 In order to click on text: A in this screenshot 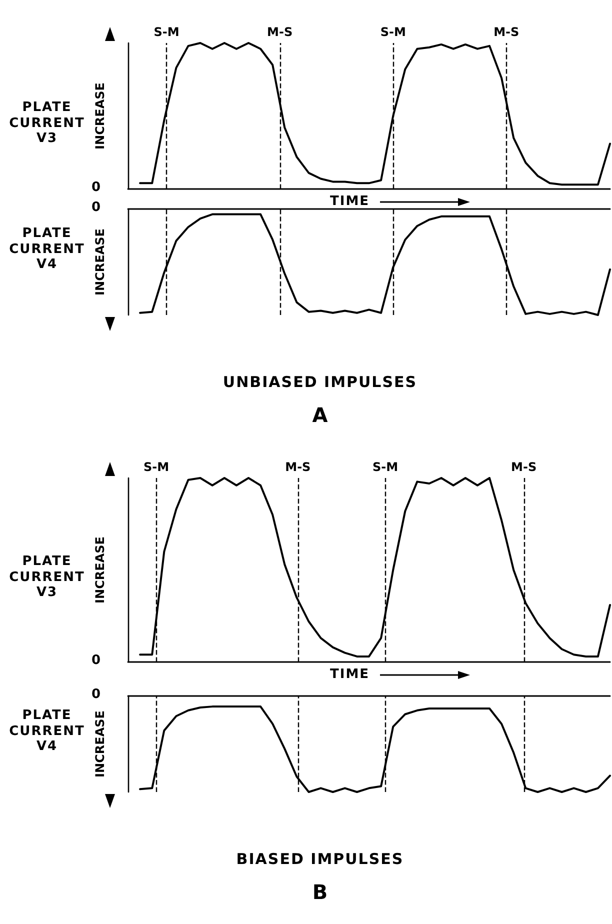, I will do `click(320, 415)`.